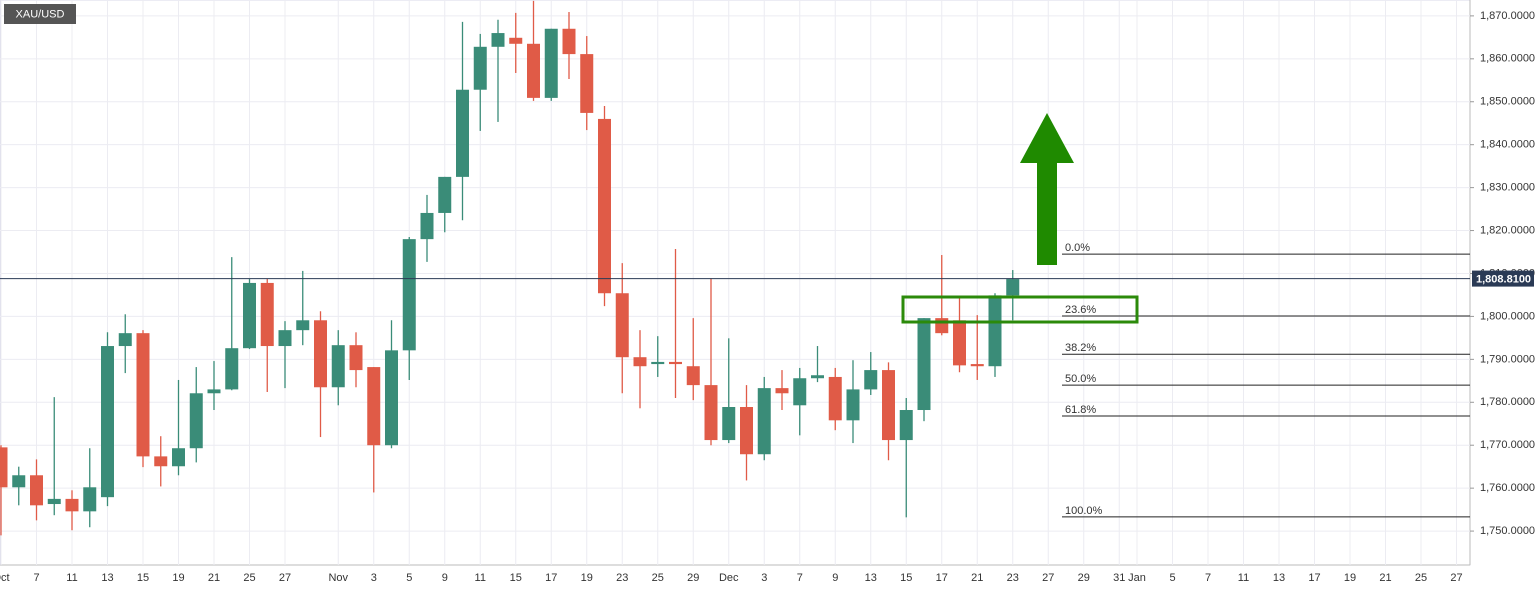 The height and width of the screenshot is (589, 1536). Describe the element at coordinates (1172, 578) in the screenshot. I see `x-tick-label: 5` at that location.